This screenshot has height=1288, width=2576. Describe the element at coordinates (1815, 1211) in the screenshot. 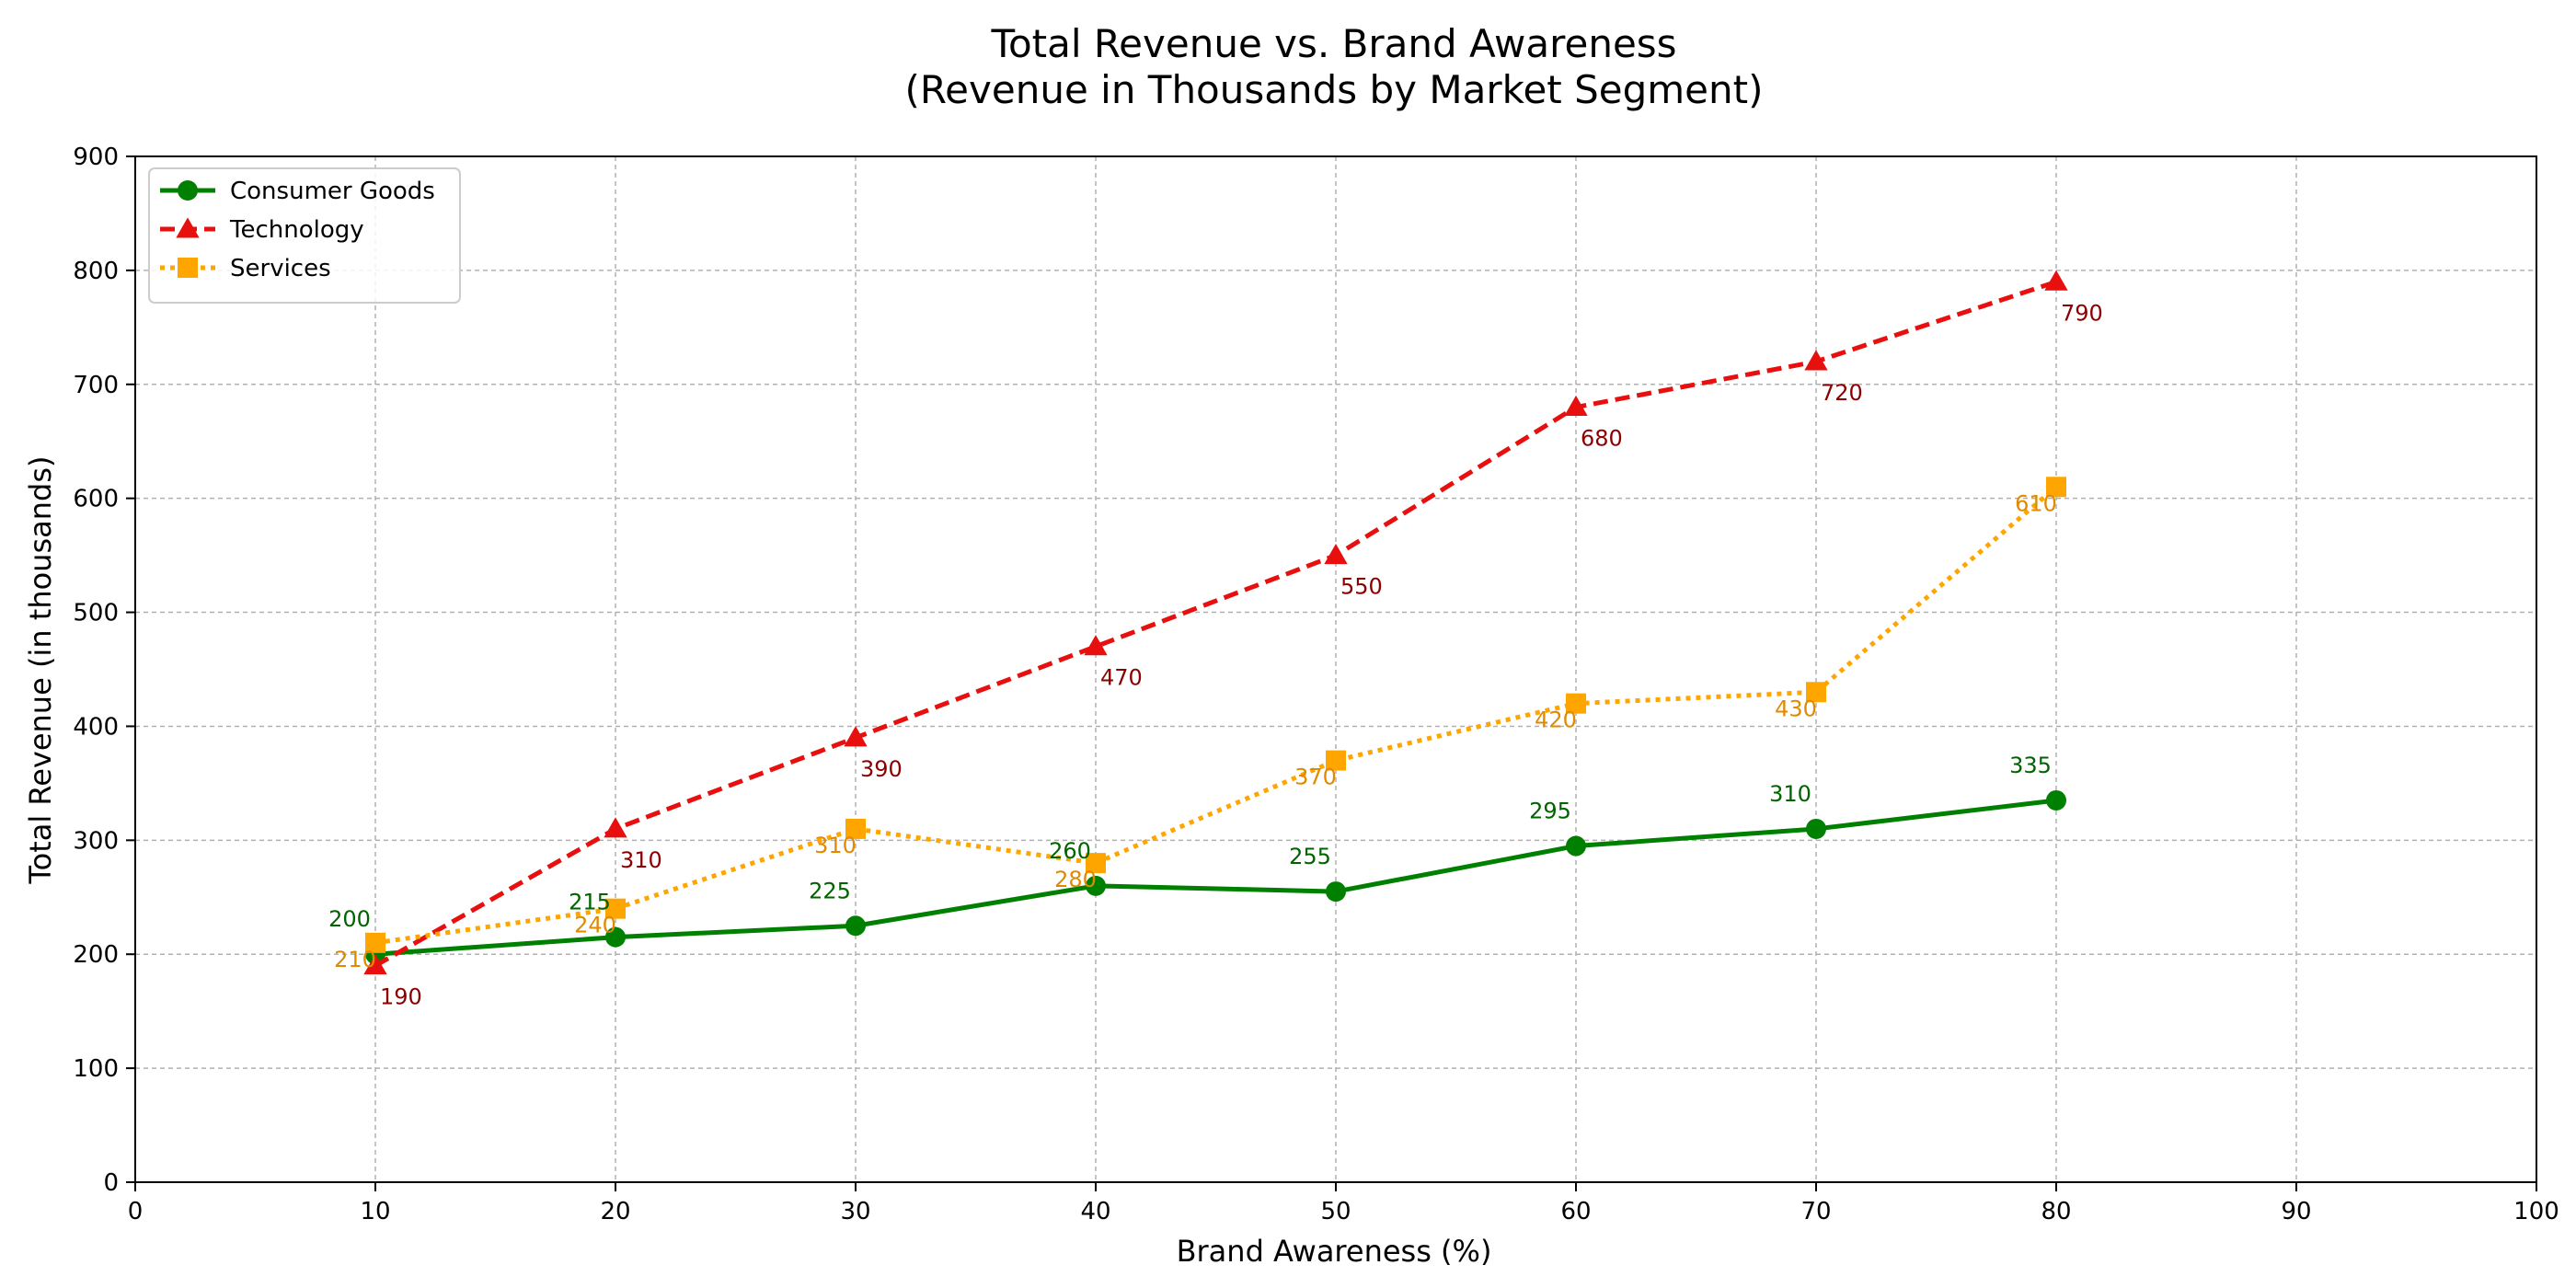

I see `x-tick-label: 70` at that location.